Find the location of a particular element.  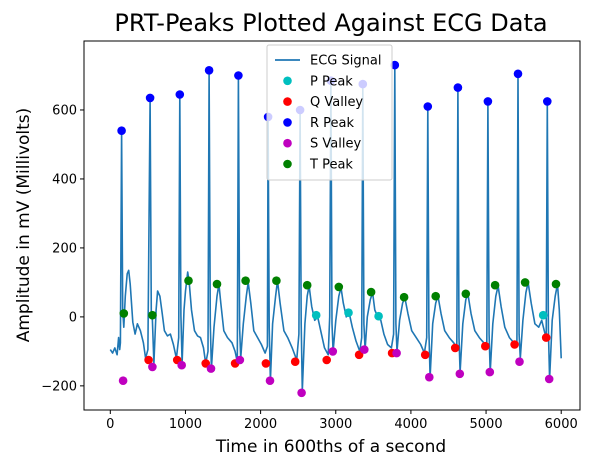

y-axis-label: Amplitude in mV (Millivolts) is located at coordinates (24, 225).